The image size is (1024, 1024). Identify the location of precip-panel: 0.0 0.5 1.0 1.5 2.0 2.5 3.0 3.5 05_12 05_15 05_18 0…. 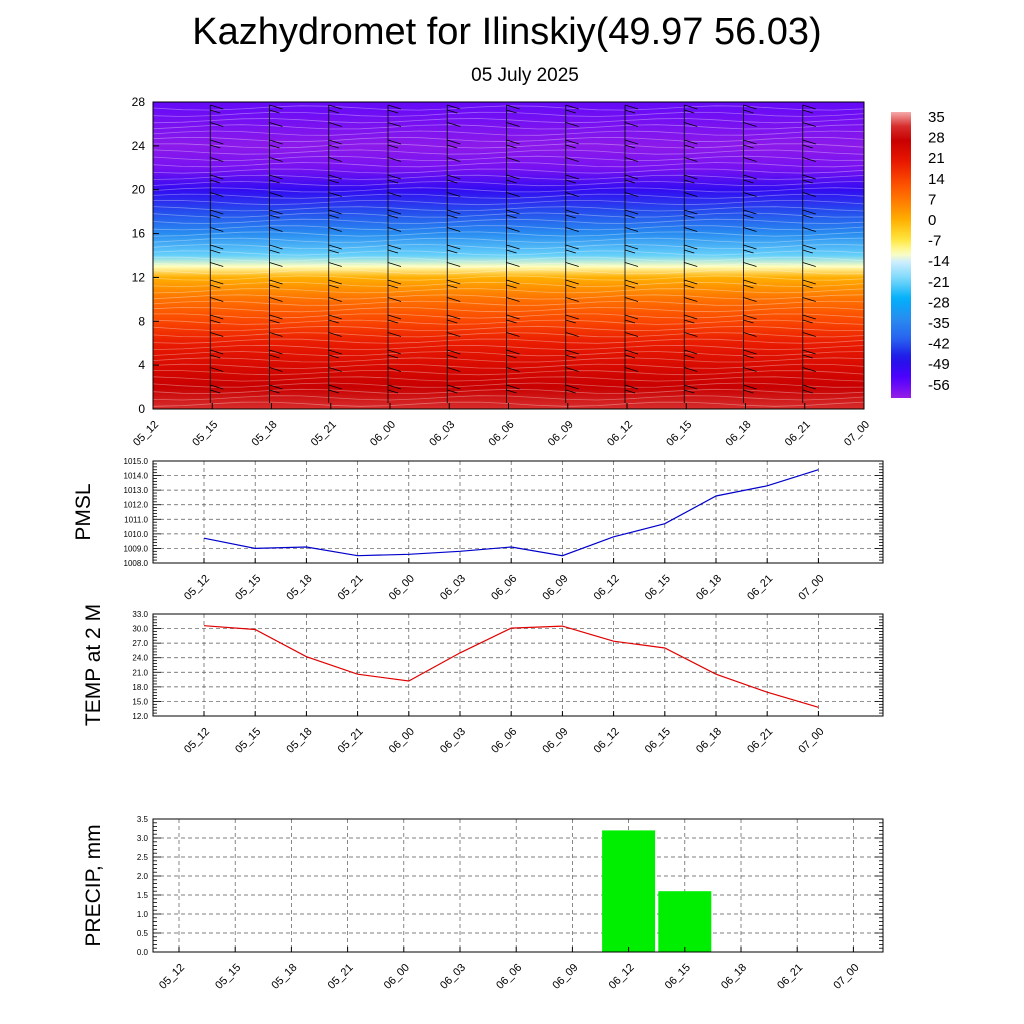
(483, 903).